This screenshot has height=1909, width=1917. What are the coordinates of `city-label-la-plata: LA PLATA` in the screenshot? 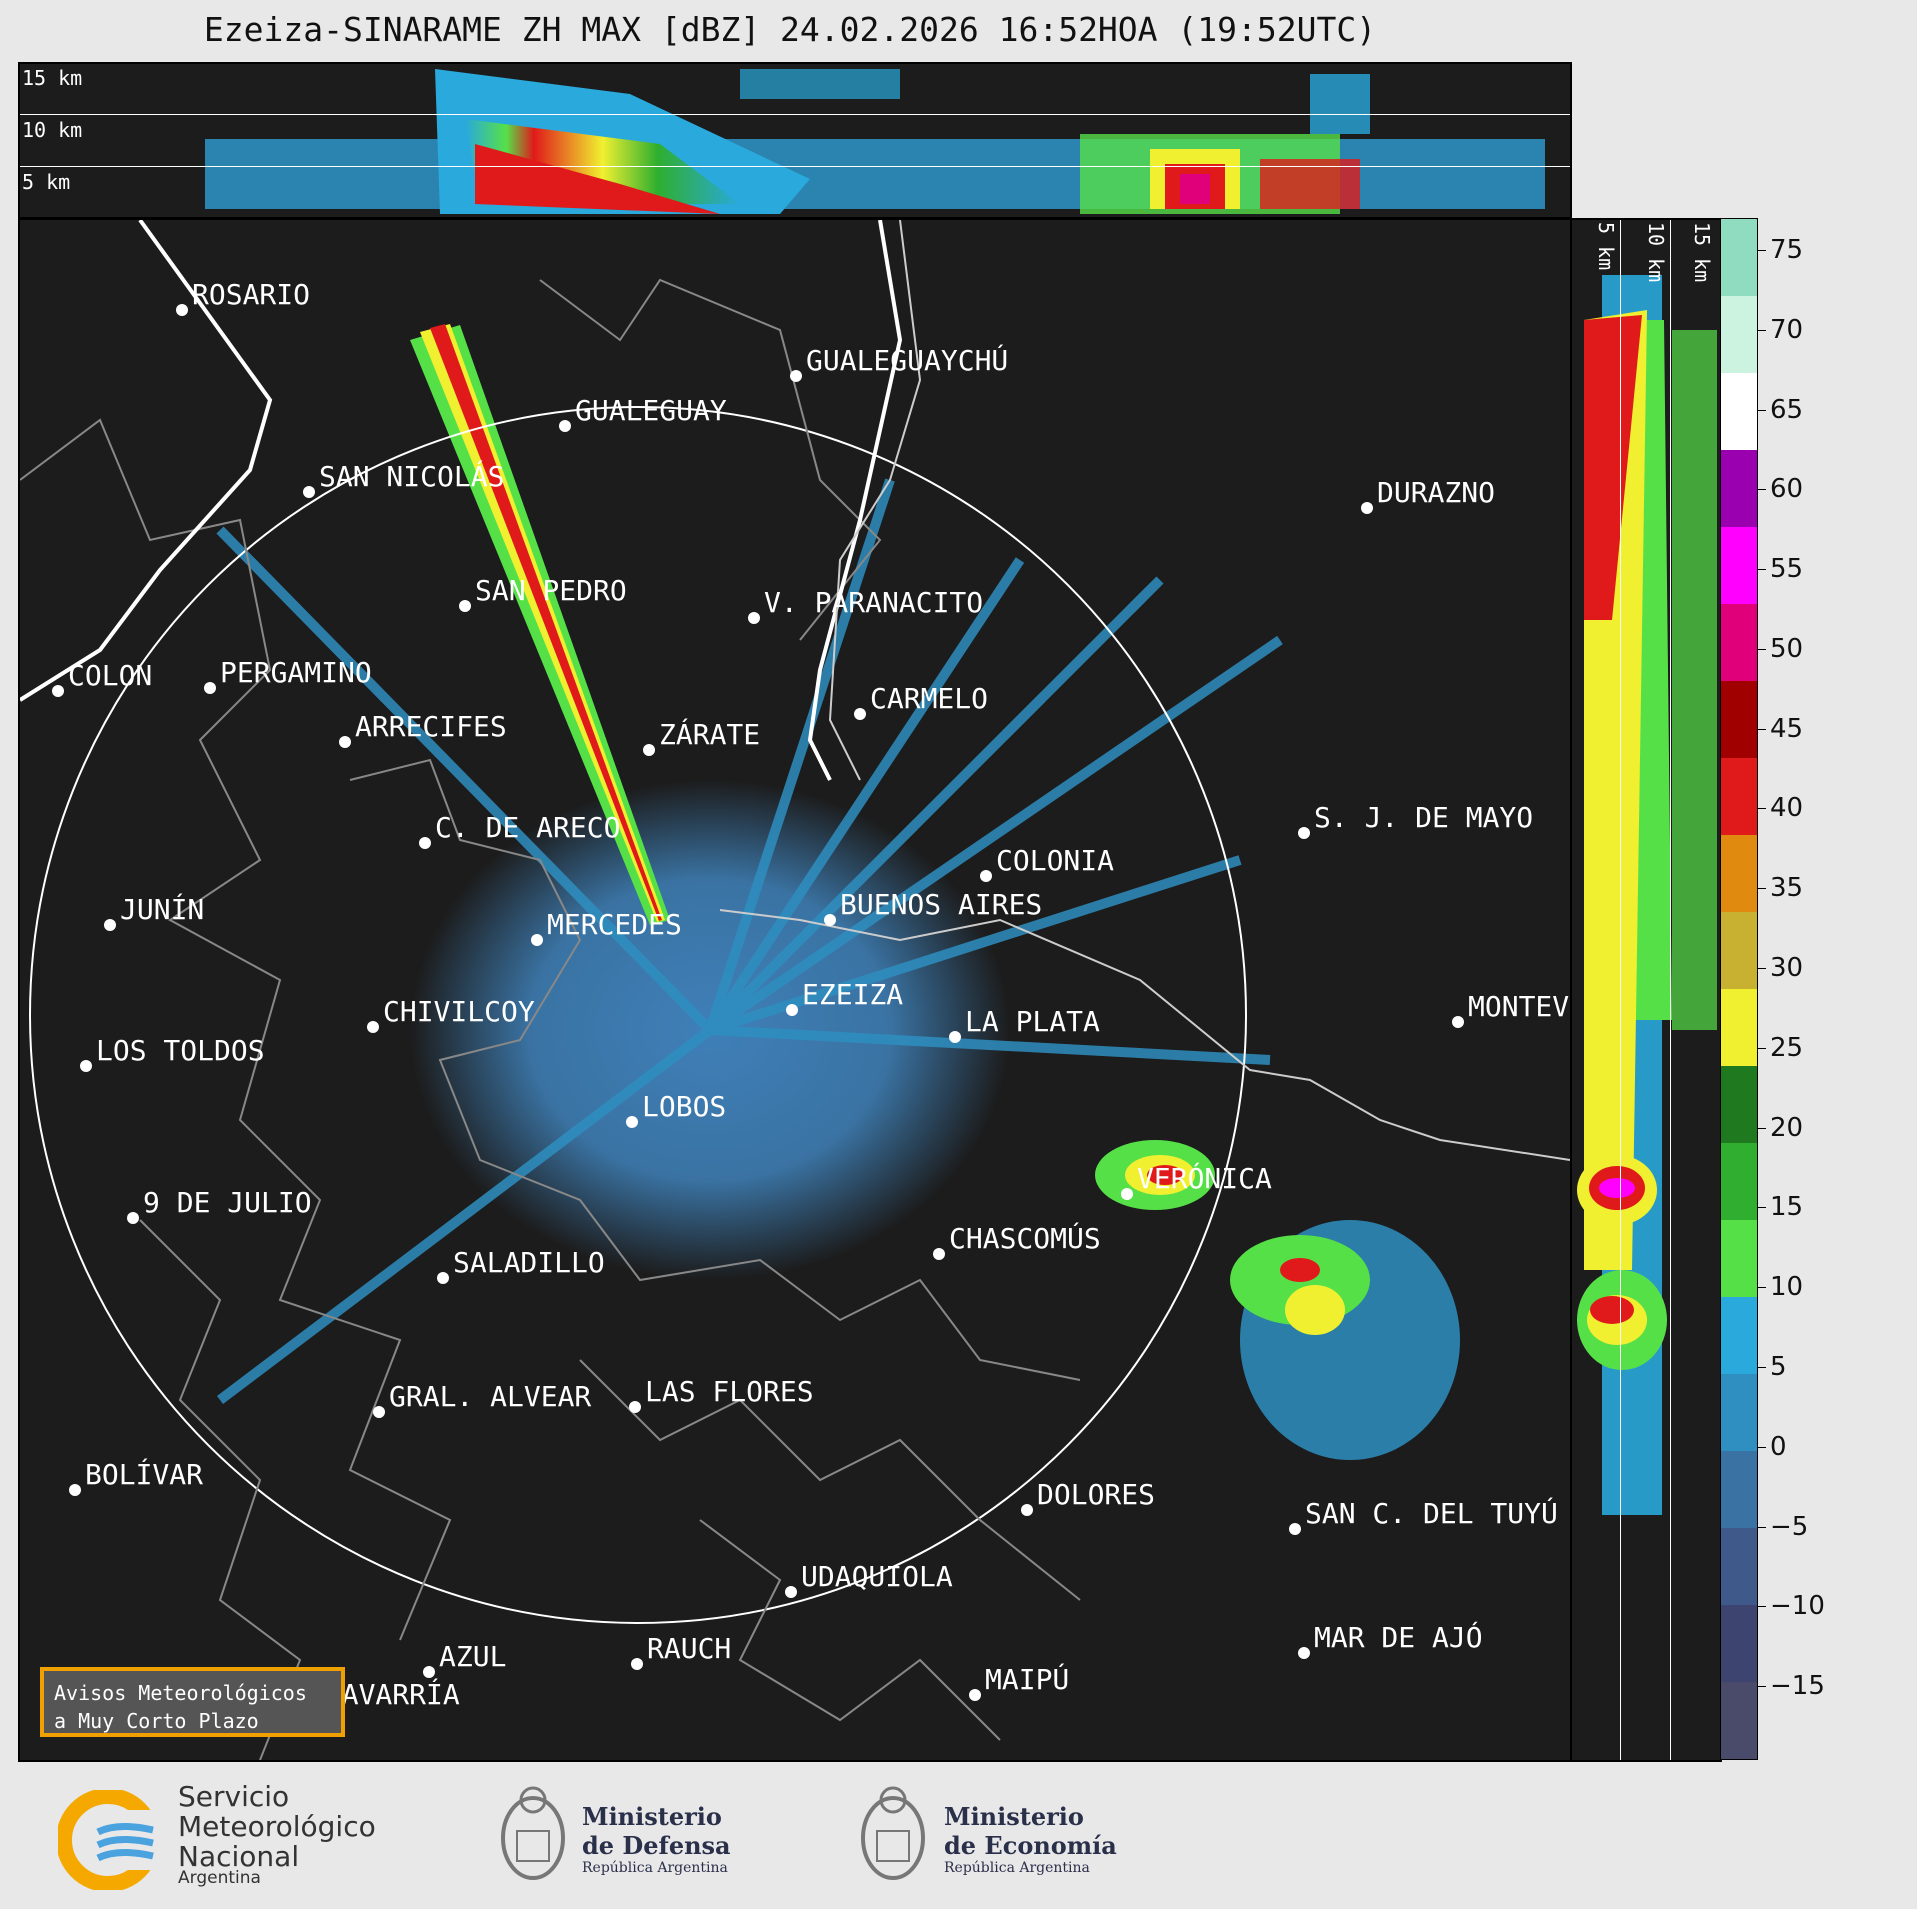 It's located at (1032, 1021).